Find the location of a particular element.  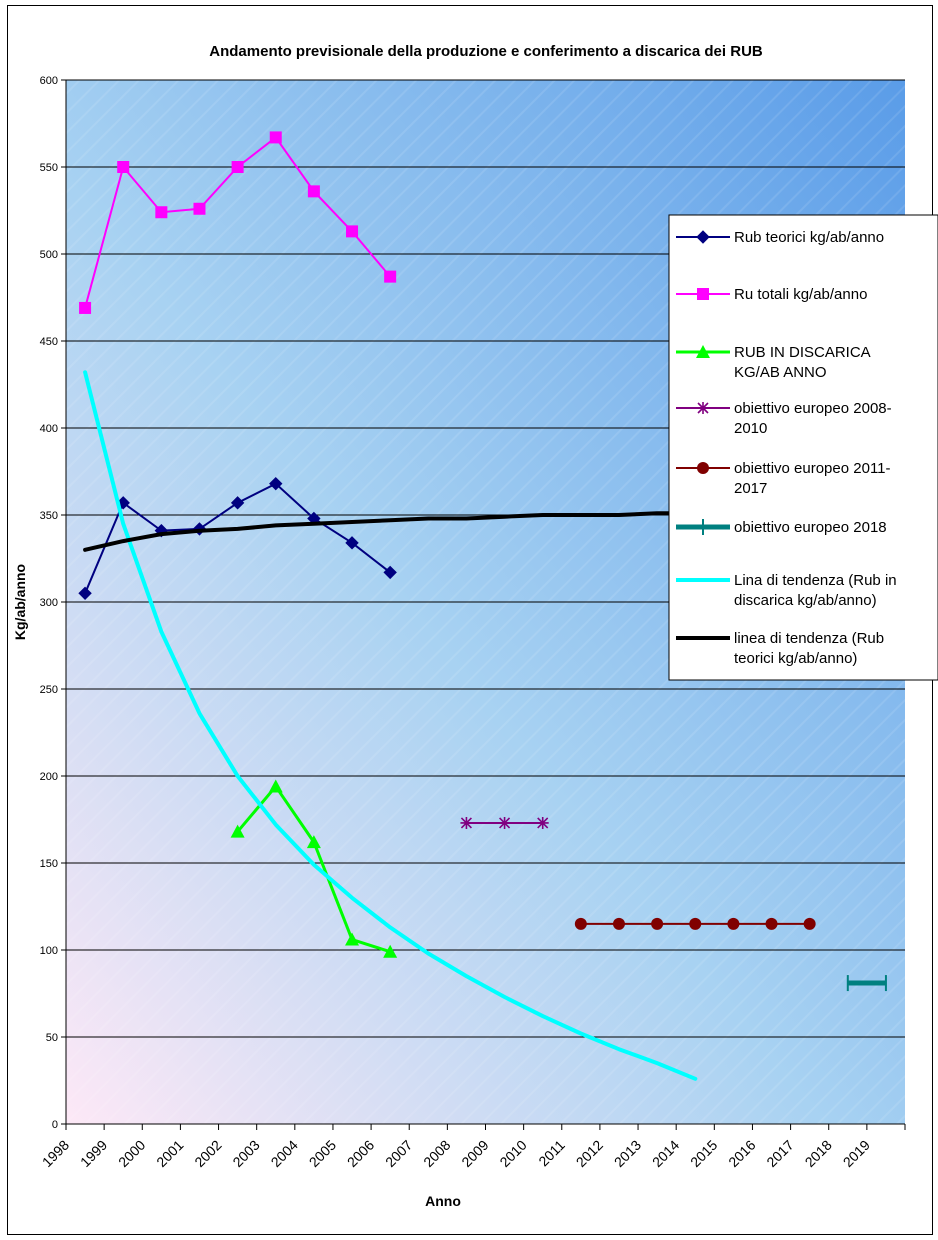

x-tick-label: 2000 is located at coordinates (131, 1153).